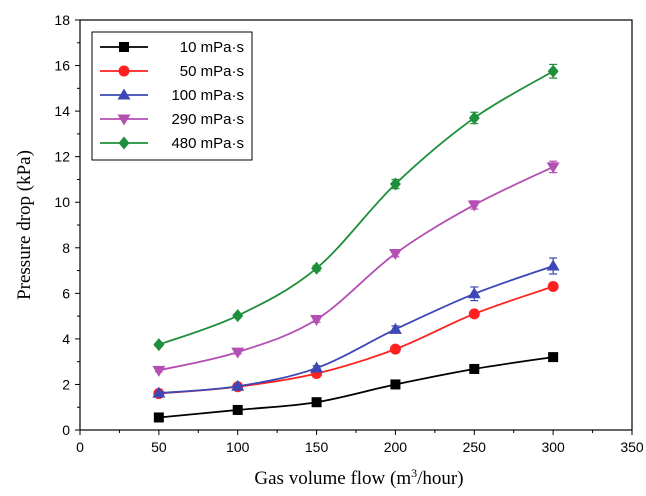  What do you see at coordinates (62, 202) in the screenshot?
I see `y-tick-label: 10` at bounding box center [62, 202].